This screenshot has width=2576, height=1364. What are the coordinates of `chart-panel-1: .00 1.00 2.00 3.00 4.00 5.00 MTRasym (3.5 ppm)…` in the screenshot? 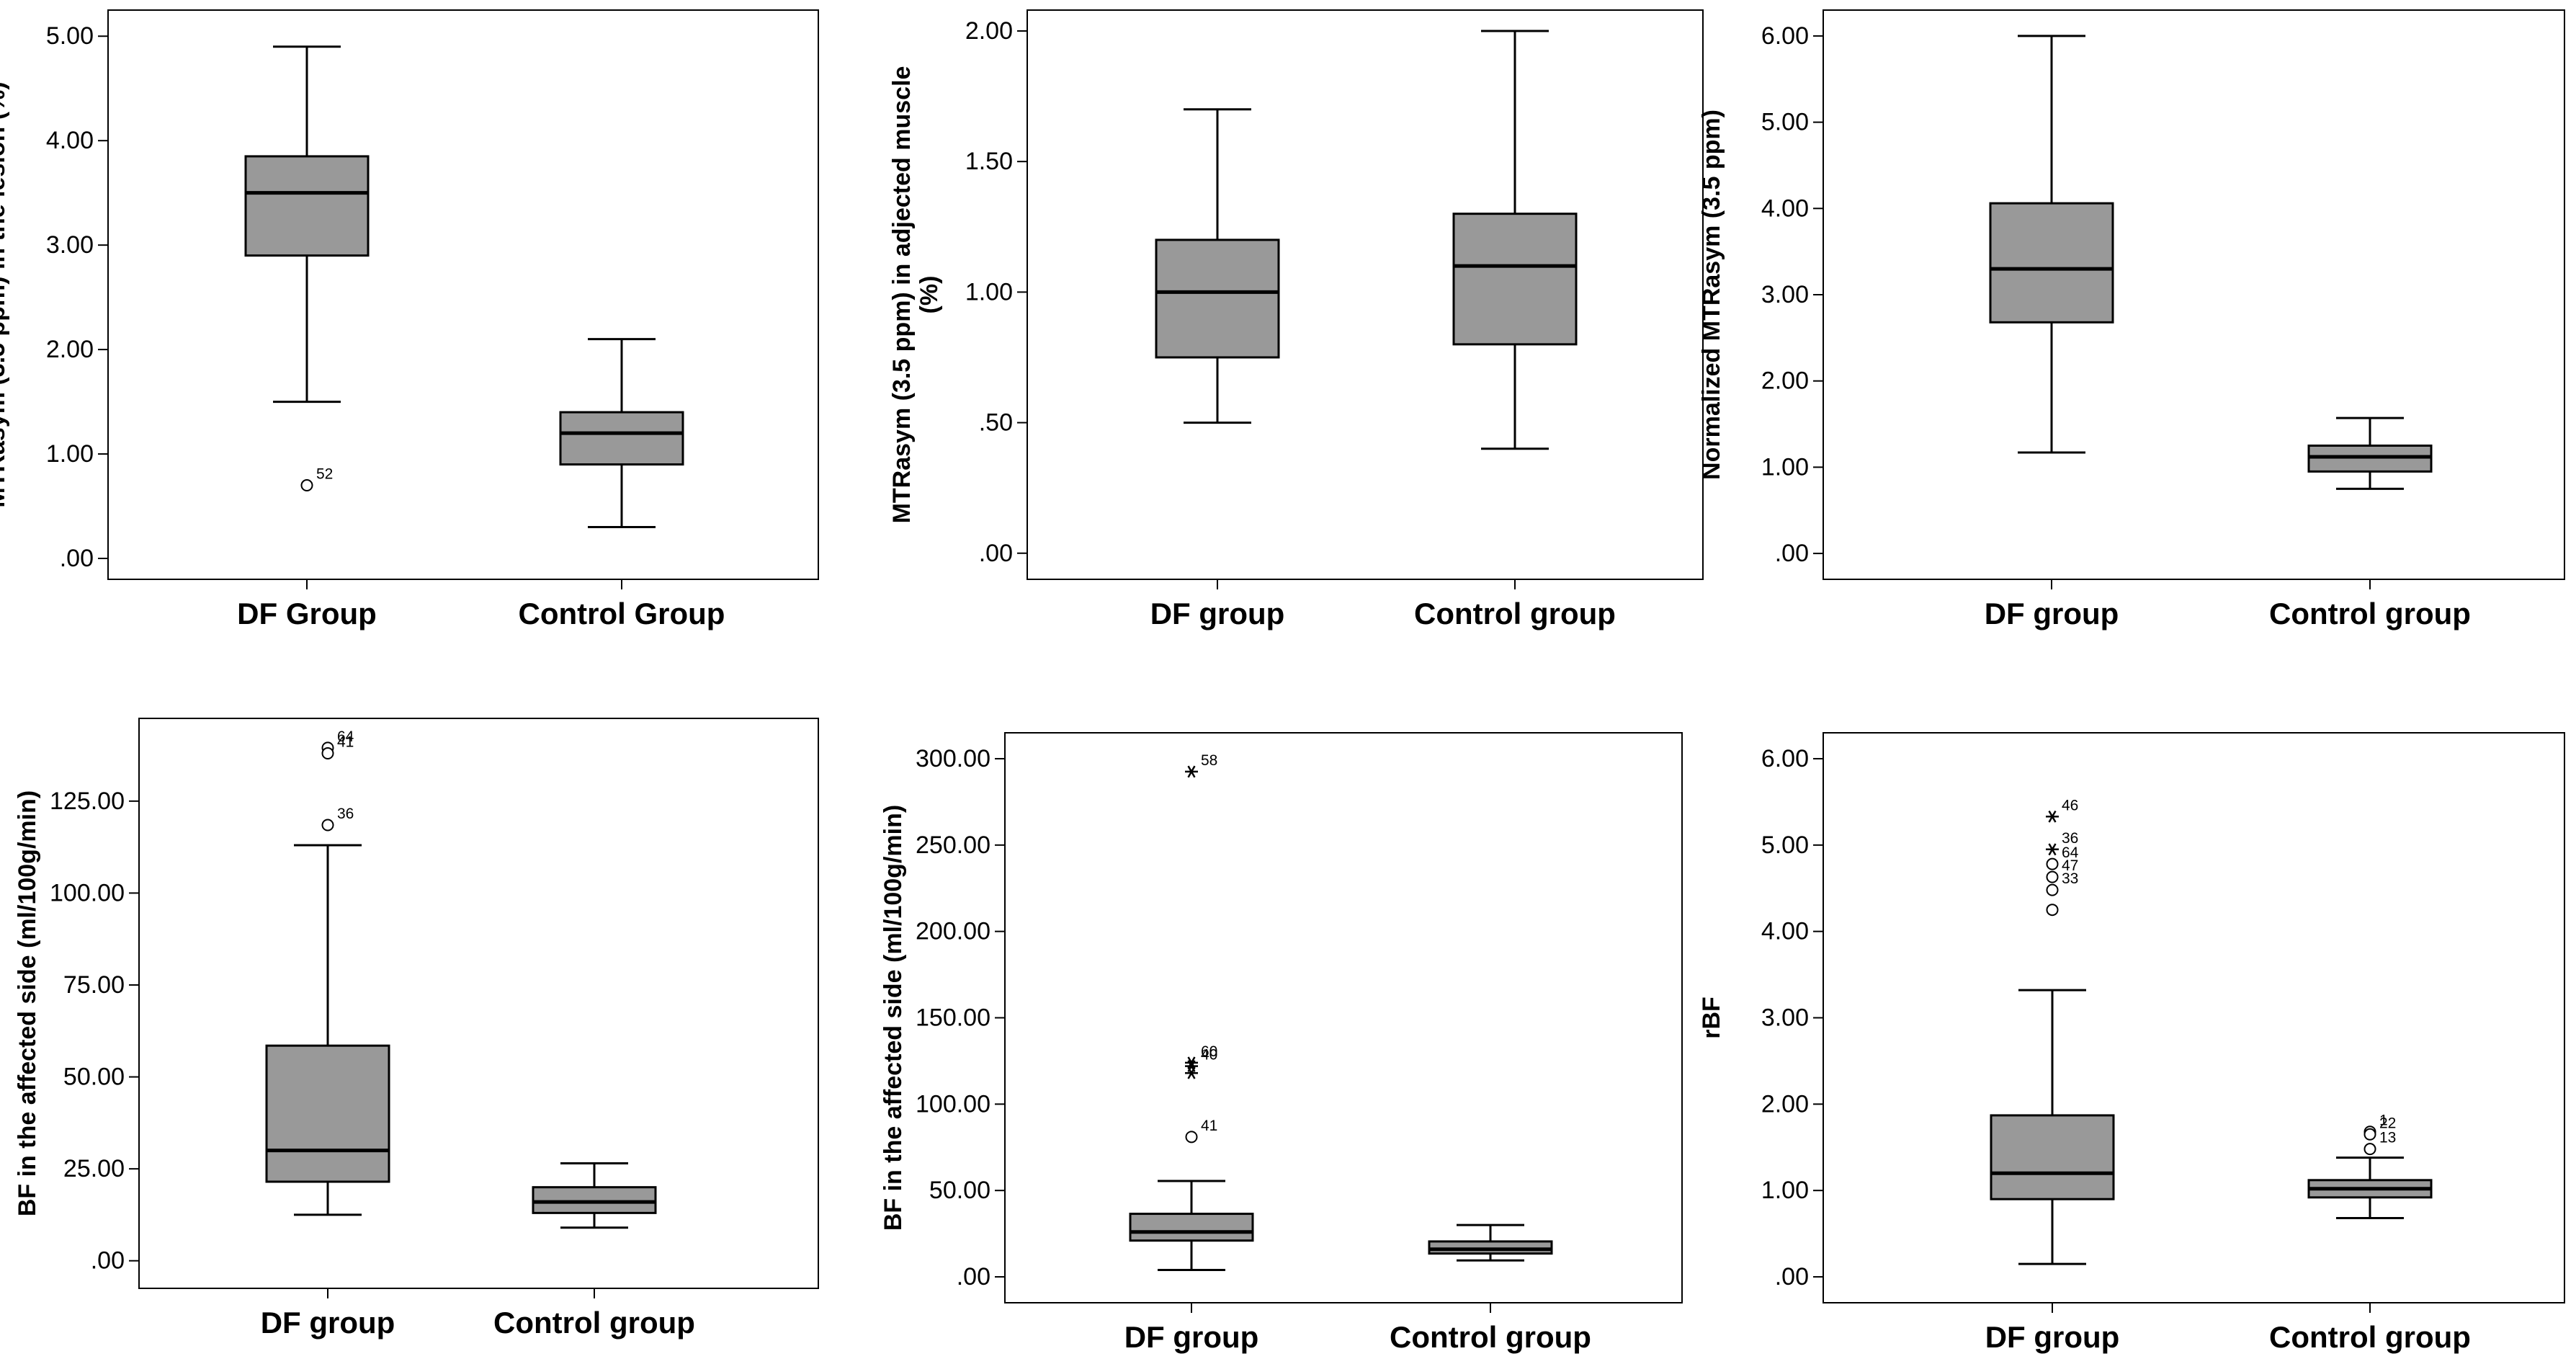 It's located at (410, 319).